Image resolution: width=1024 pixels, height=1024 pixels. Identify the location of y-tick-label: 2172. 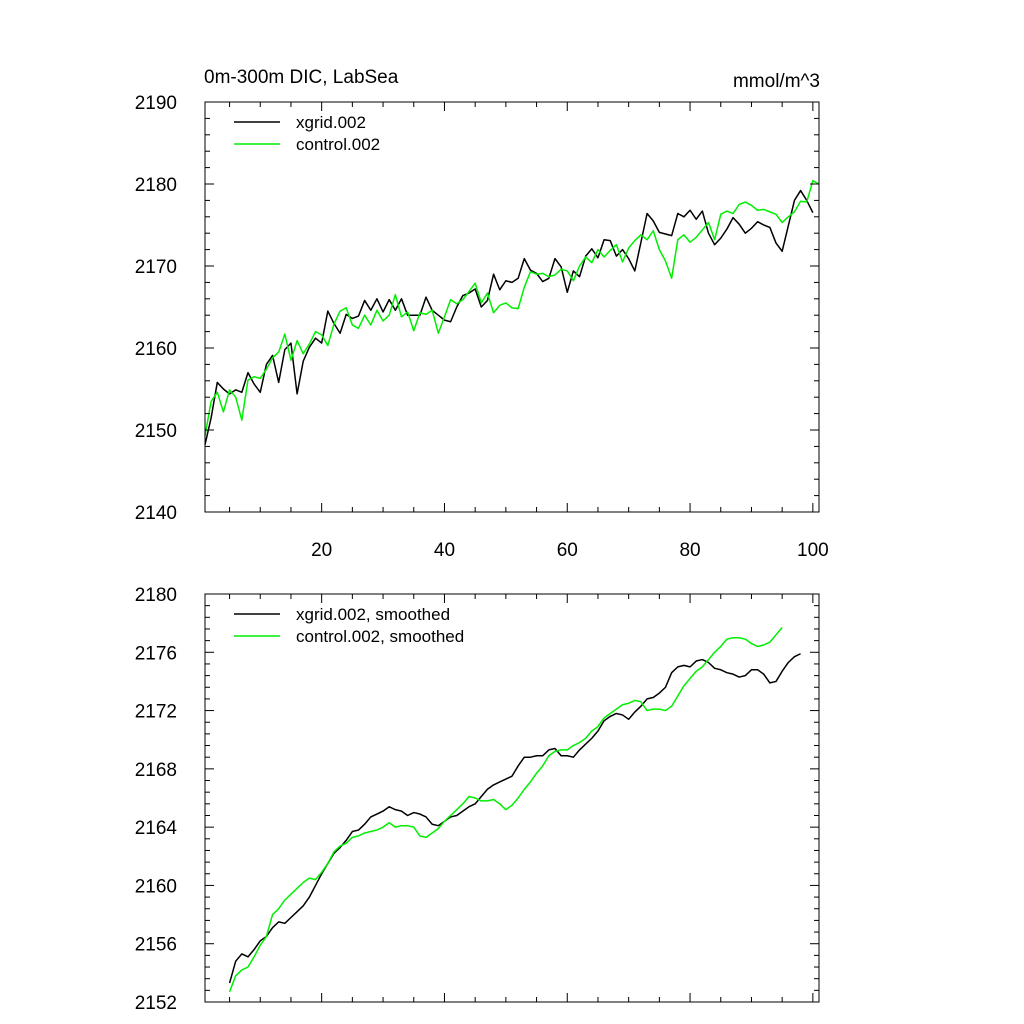
(156, 712).